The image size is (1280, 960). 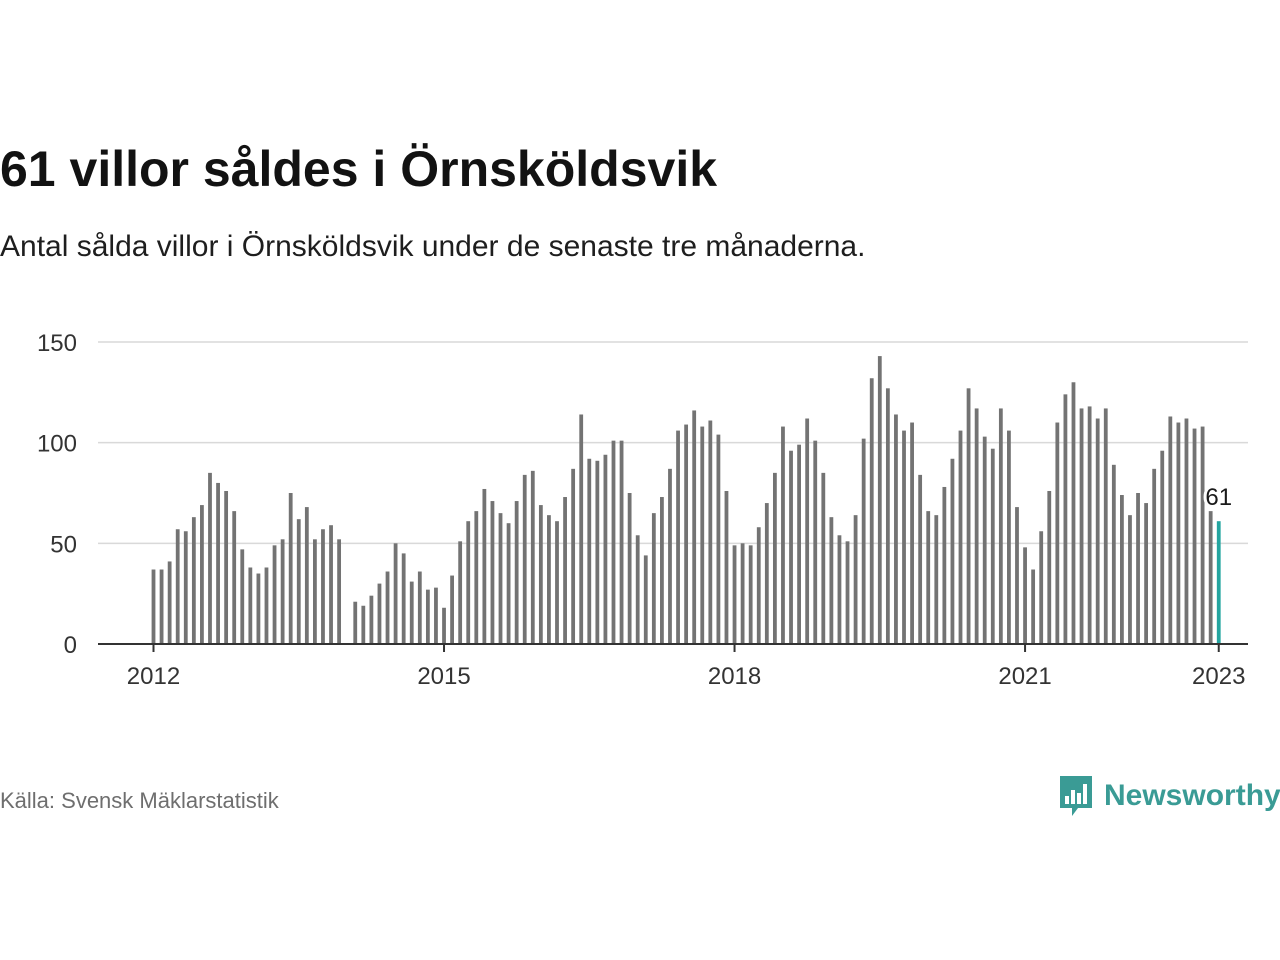 I want to click on y-tick-label: 150, so click(x=57, y=343).